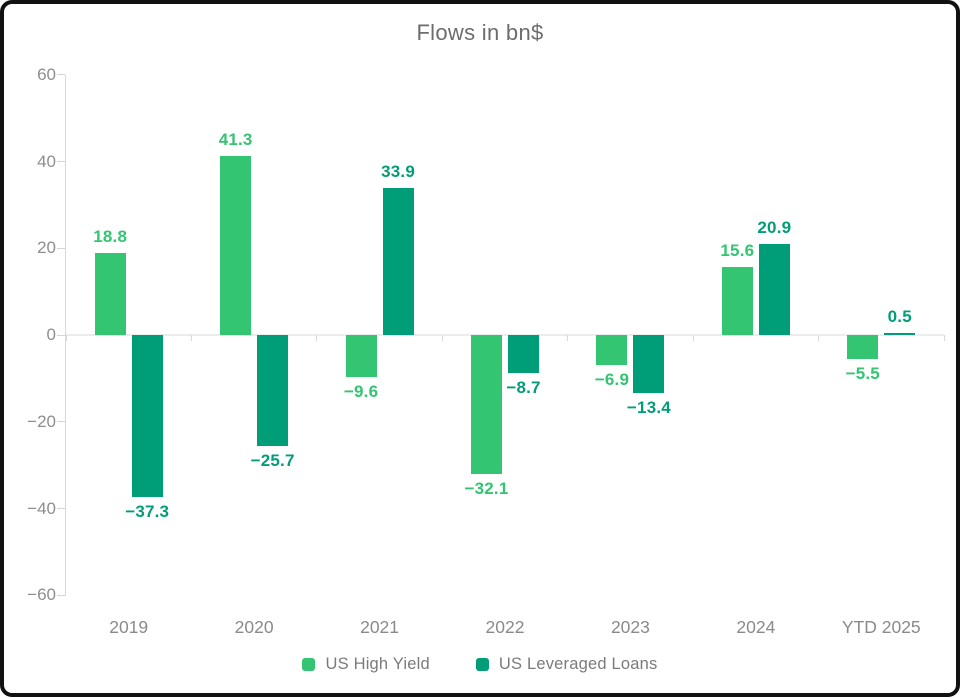 This screenshot has width=960, height=697. Describe the element at coordinates (480, 32) in the screenshot. I see `chart-title: Flows in bn$` at that location.